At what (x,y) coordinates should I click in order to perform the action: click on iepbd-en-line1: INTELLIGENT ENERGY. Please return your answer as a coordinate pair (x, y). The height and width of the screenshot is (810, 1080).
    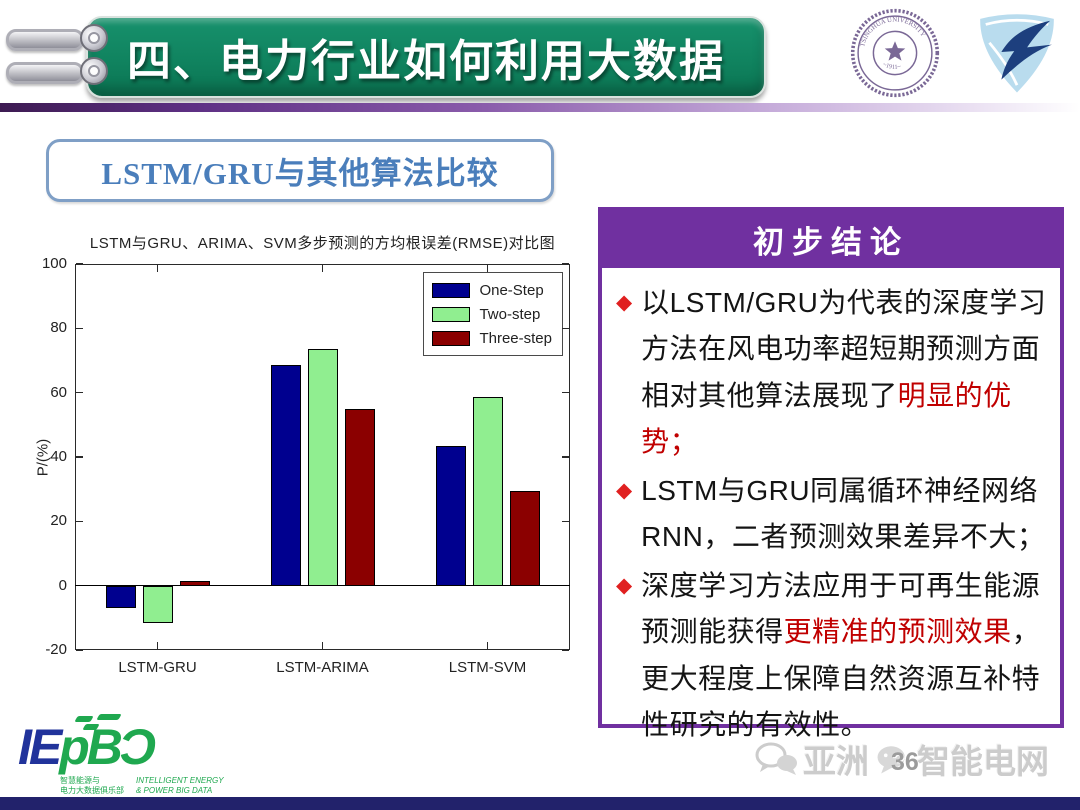
    Looking at the image, I should click on (180, 780).